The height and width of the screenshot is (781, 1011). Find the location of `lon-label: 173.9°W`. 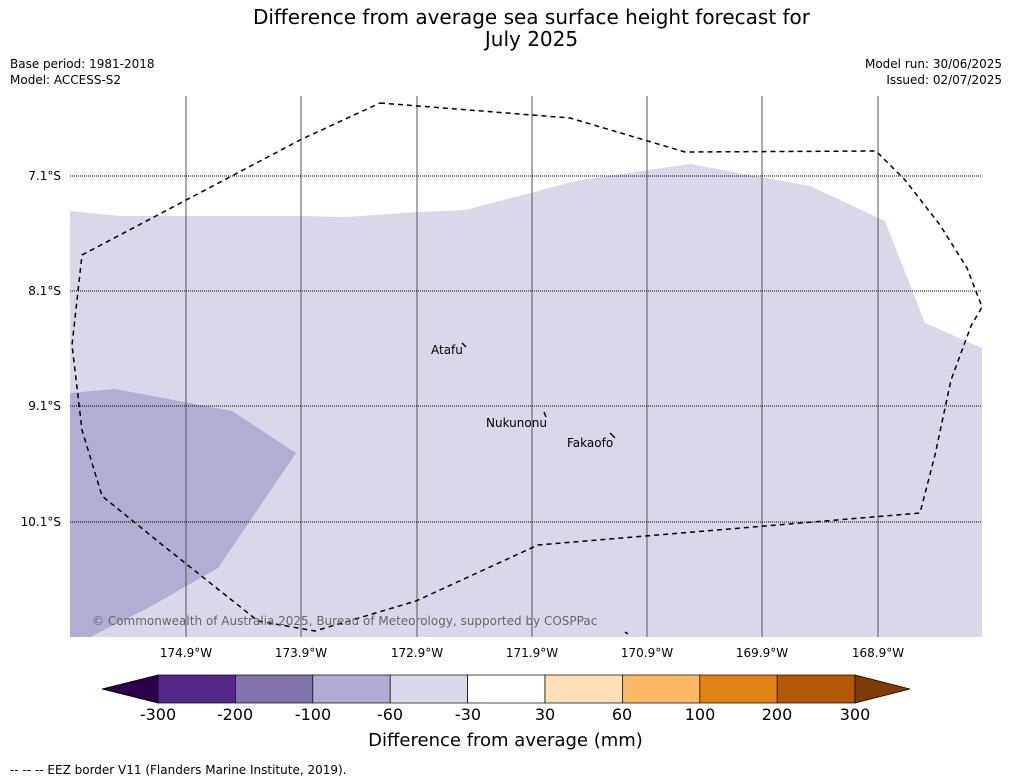

lon-label: 173.9°W is located at coordinates (301, 653).